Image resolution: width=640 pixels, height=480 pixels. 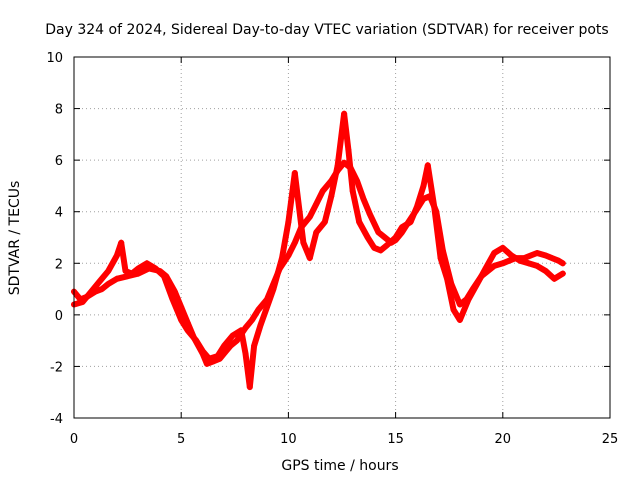 What do you see at coordinates (288, 439) in the screenshot?
I see `x-tick-label: 10` at bounding box center [288, 439].